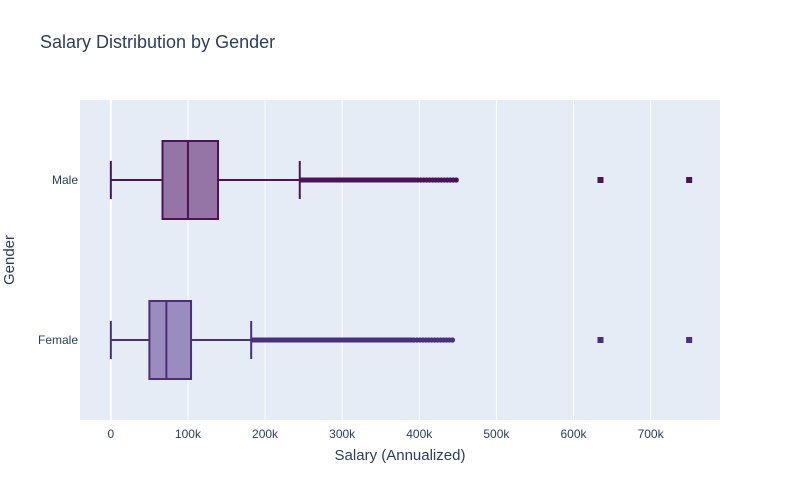  Describe the element at coordinates (496, 434) in the screenshot. I see `x-tick-label: 500k` at that location.